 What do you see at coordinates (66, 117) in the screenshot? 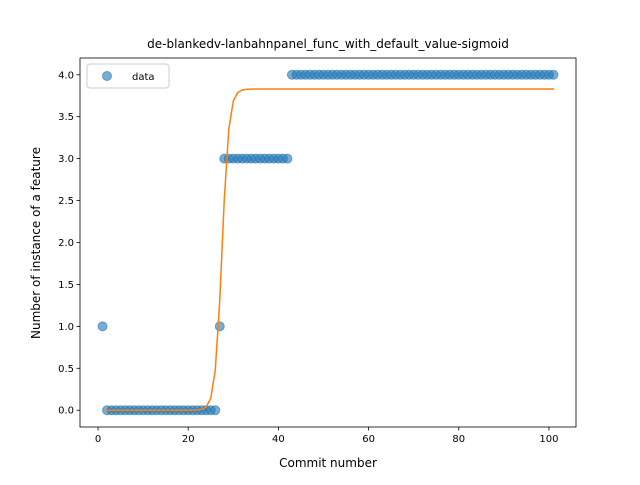
I see `y-tick-label: 3.5` at bounding box center [66, 117].